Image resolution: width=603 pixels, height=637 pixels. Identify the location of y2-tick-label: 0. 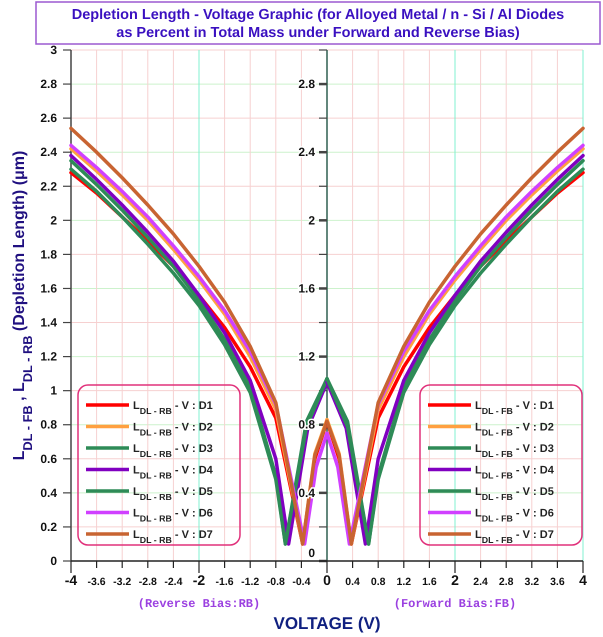
(312, 553).